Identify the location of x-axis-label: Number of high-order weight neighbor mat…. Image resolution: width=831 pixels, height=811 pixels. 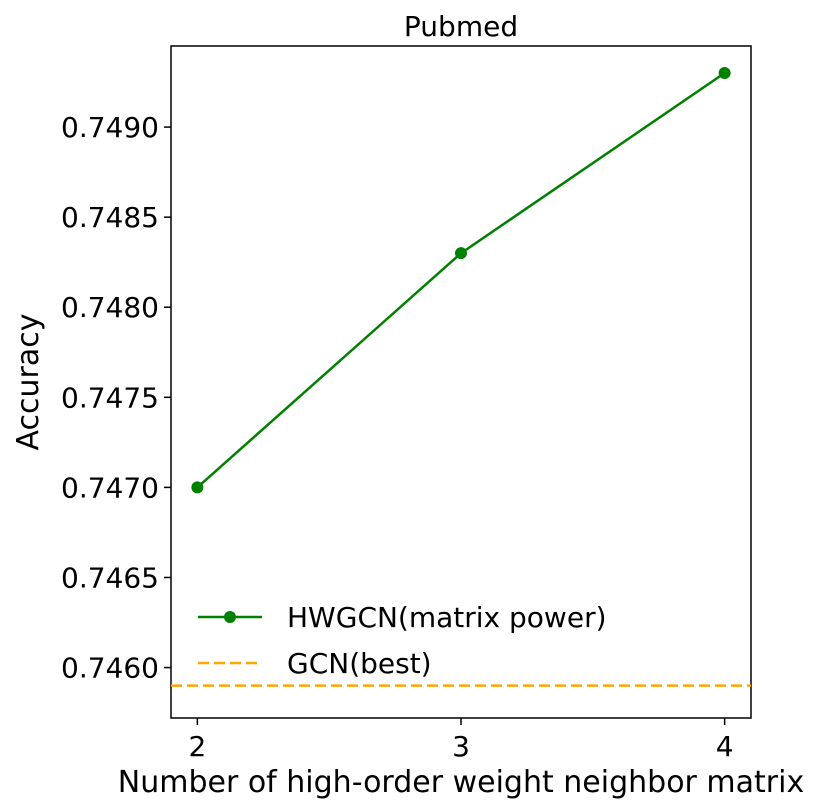
(461, 782).